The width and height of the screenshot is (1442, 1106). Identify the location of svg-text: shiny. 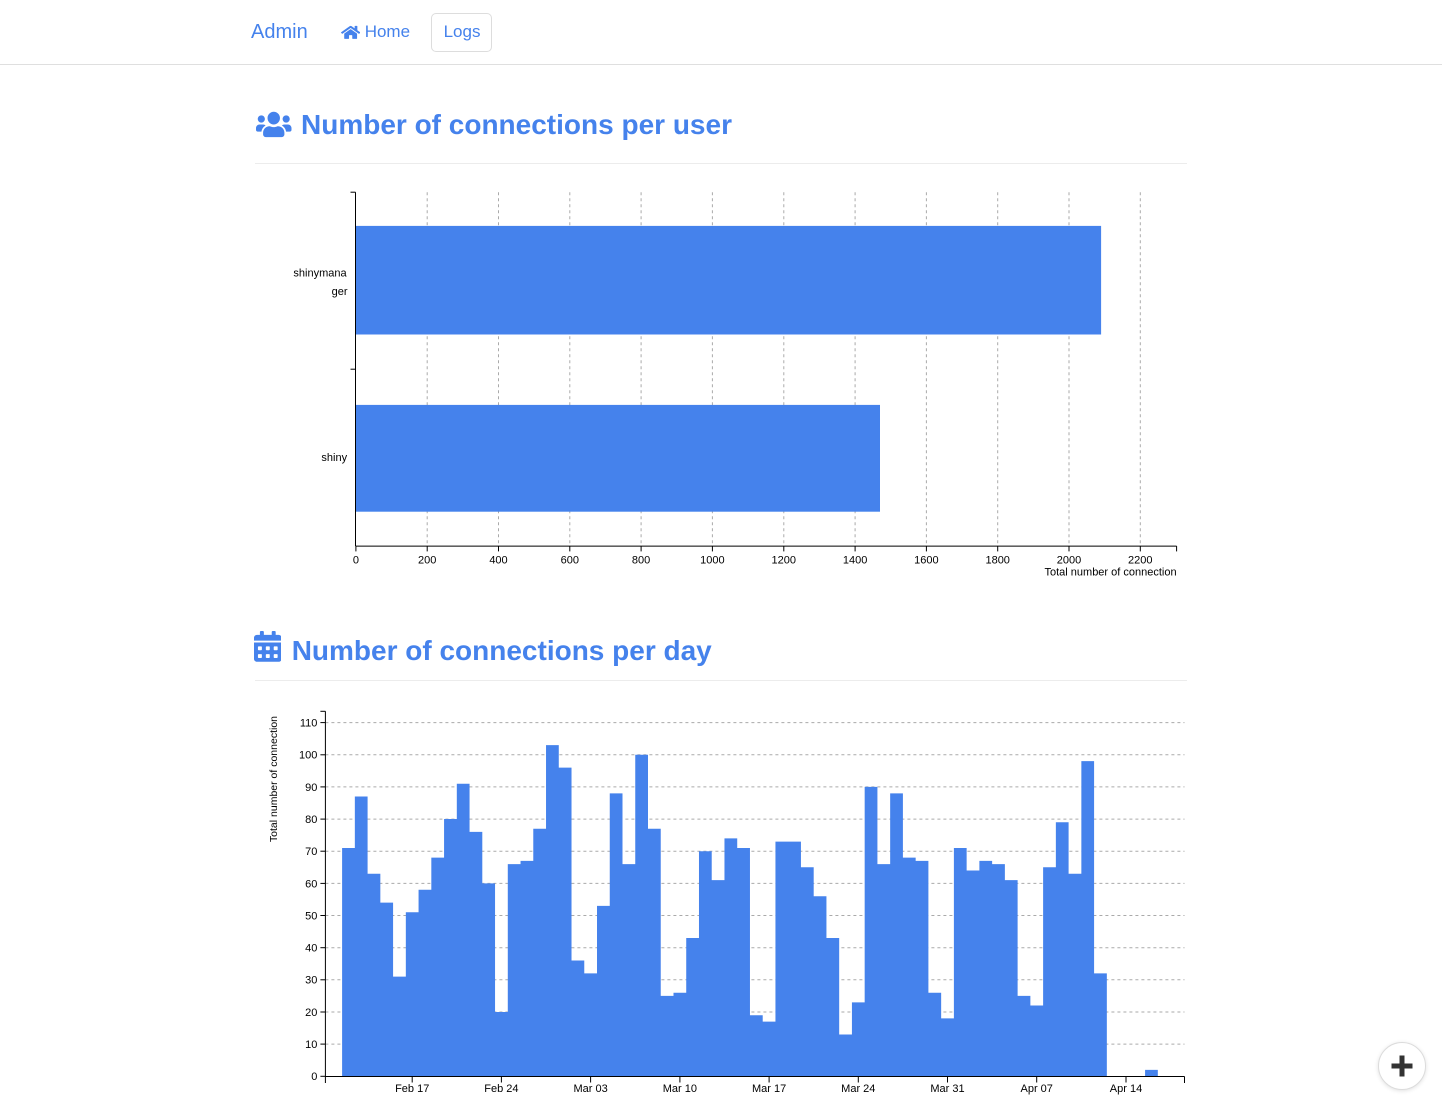
(334, 458).